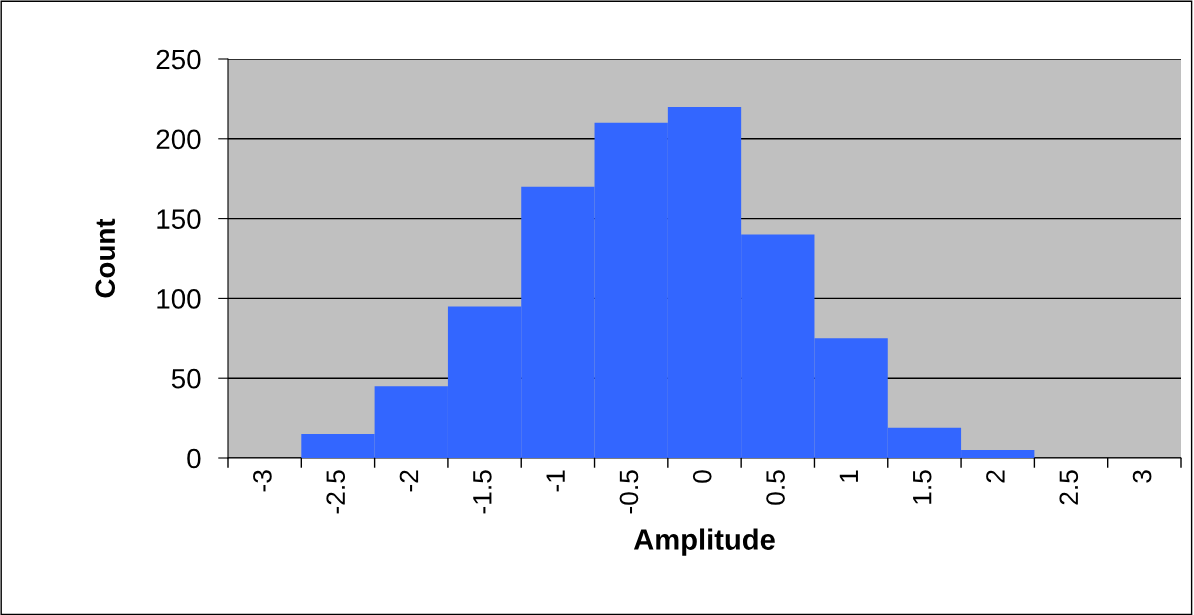 Image resolution: width=1194 pixels, height=615 pixels. What do you see at coordinates (179, 219) in the screenshot?
I see `y-tick-label: 150` at bounding box center [179, 219].